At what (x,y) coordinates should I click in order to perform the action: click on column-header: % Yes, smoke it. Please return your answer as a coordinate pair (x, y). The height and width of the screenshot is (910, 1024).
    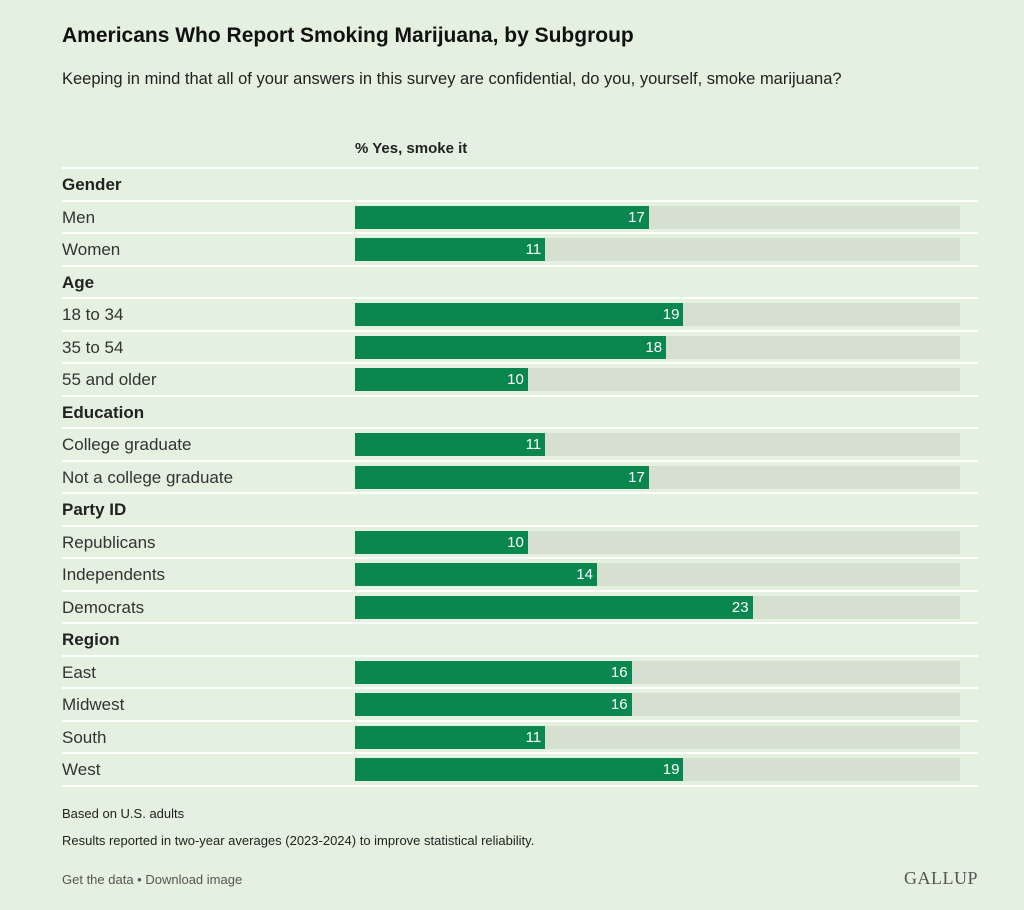
    Looking at the image, I should click on (411, 148).